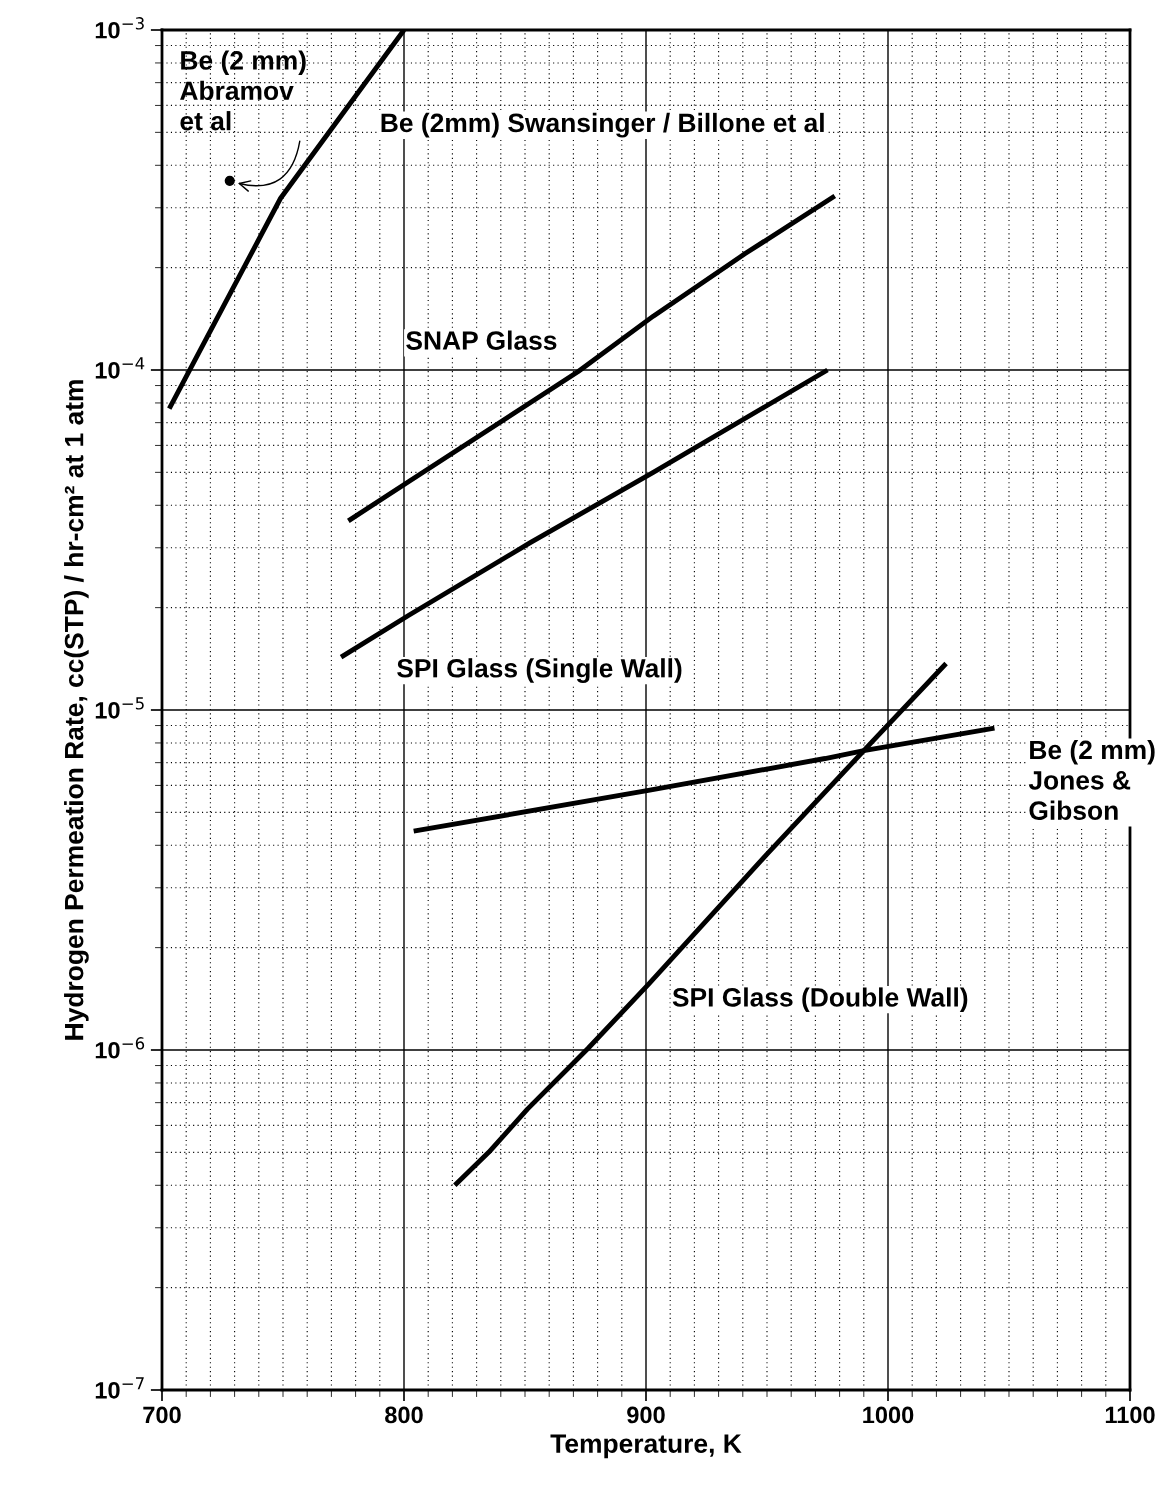 The width and height of the screenshot is (1171, 1494). What do you see at coordinates (1130, 1415) in the screenshot?
I see `x-tick-label: 1100` at bounding box center [1130, 1415].